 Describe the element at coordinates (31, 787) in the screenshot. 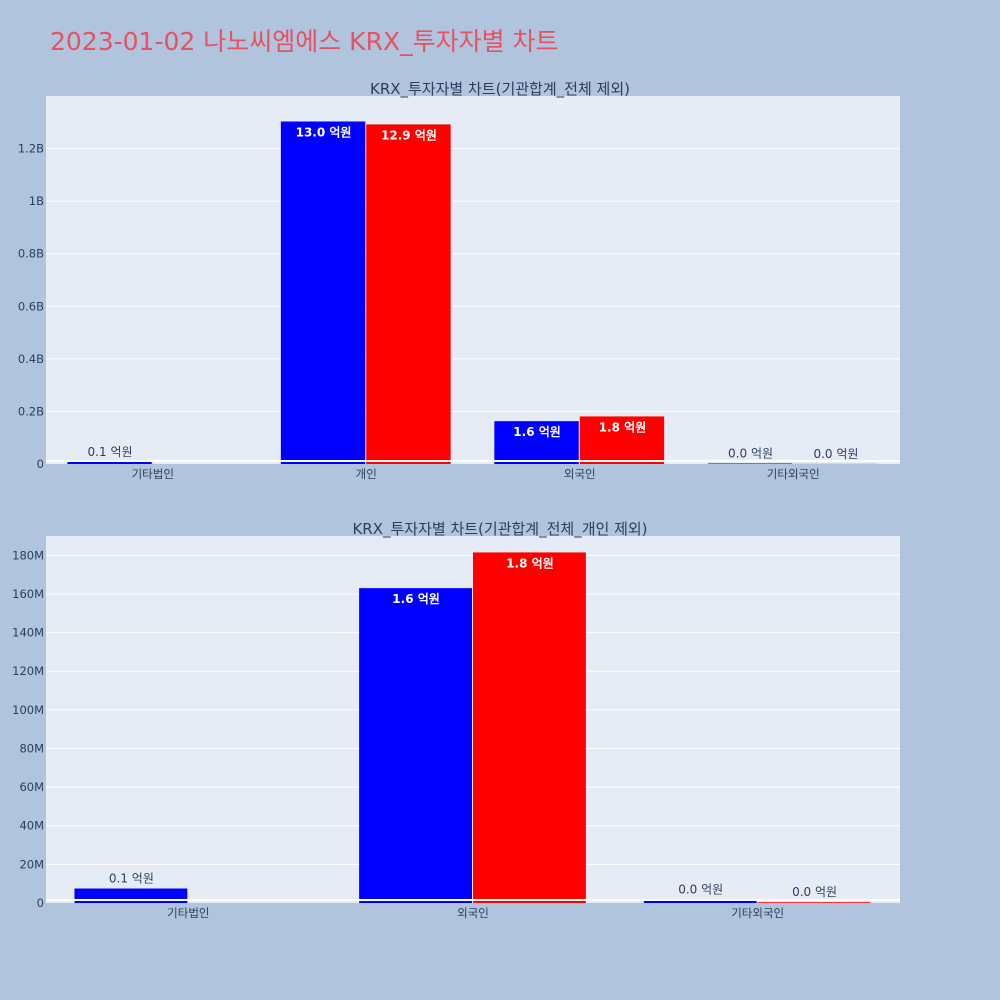

I see `y-tick-label: 60M` at that location.